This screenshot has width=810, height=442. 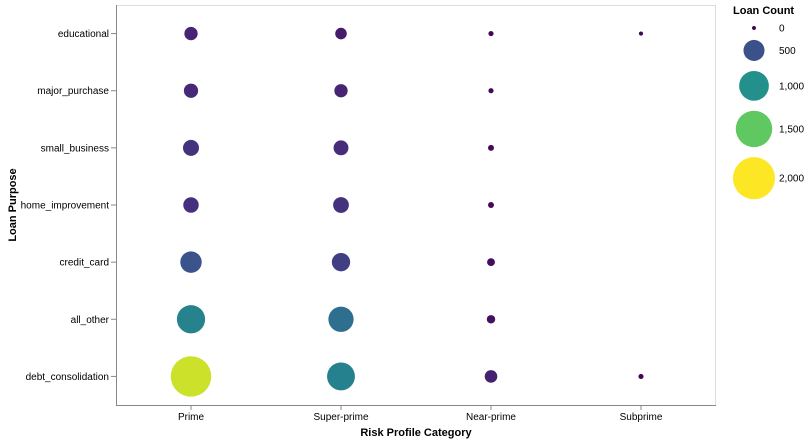 I want to click on y-tick-label: major_purchase, so click(x=73, y=91).